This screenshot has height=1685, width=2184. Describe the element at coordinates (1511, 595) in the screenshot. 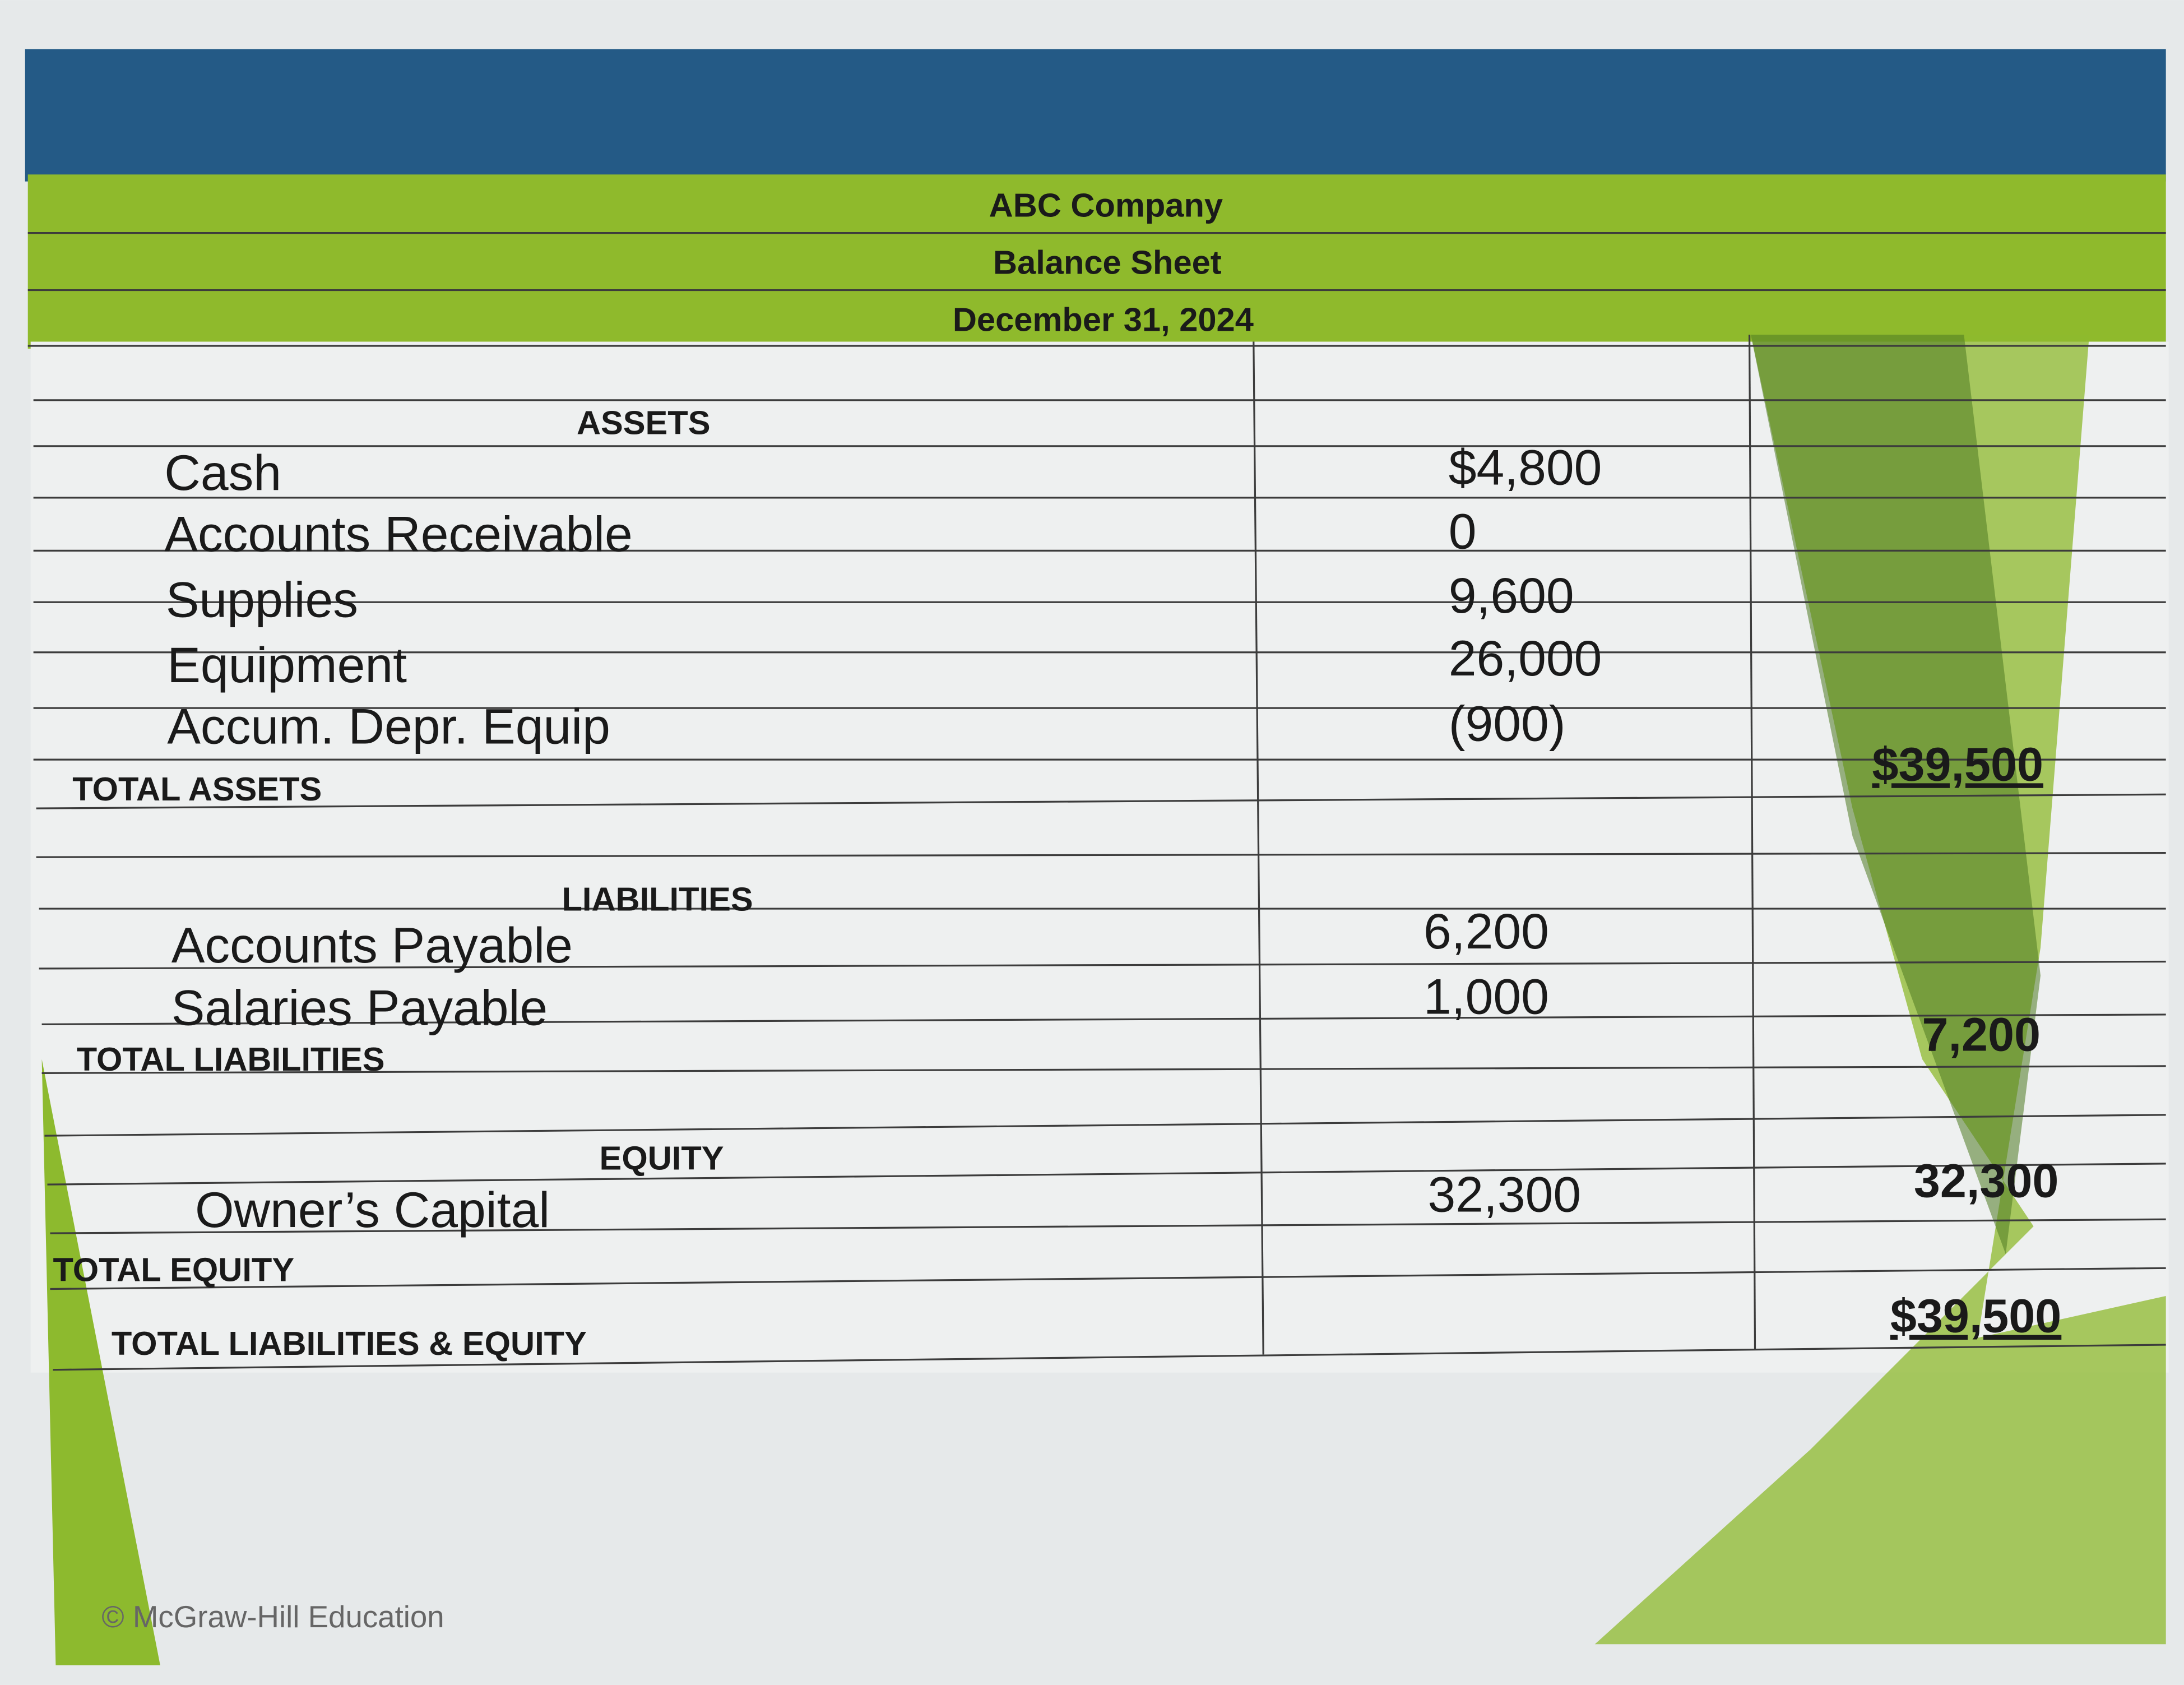

I see `item-amount: 9,600` at that location.